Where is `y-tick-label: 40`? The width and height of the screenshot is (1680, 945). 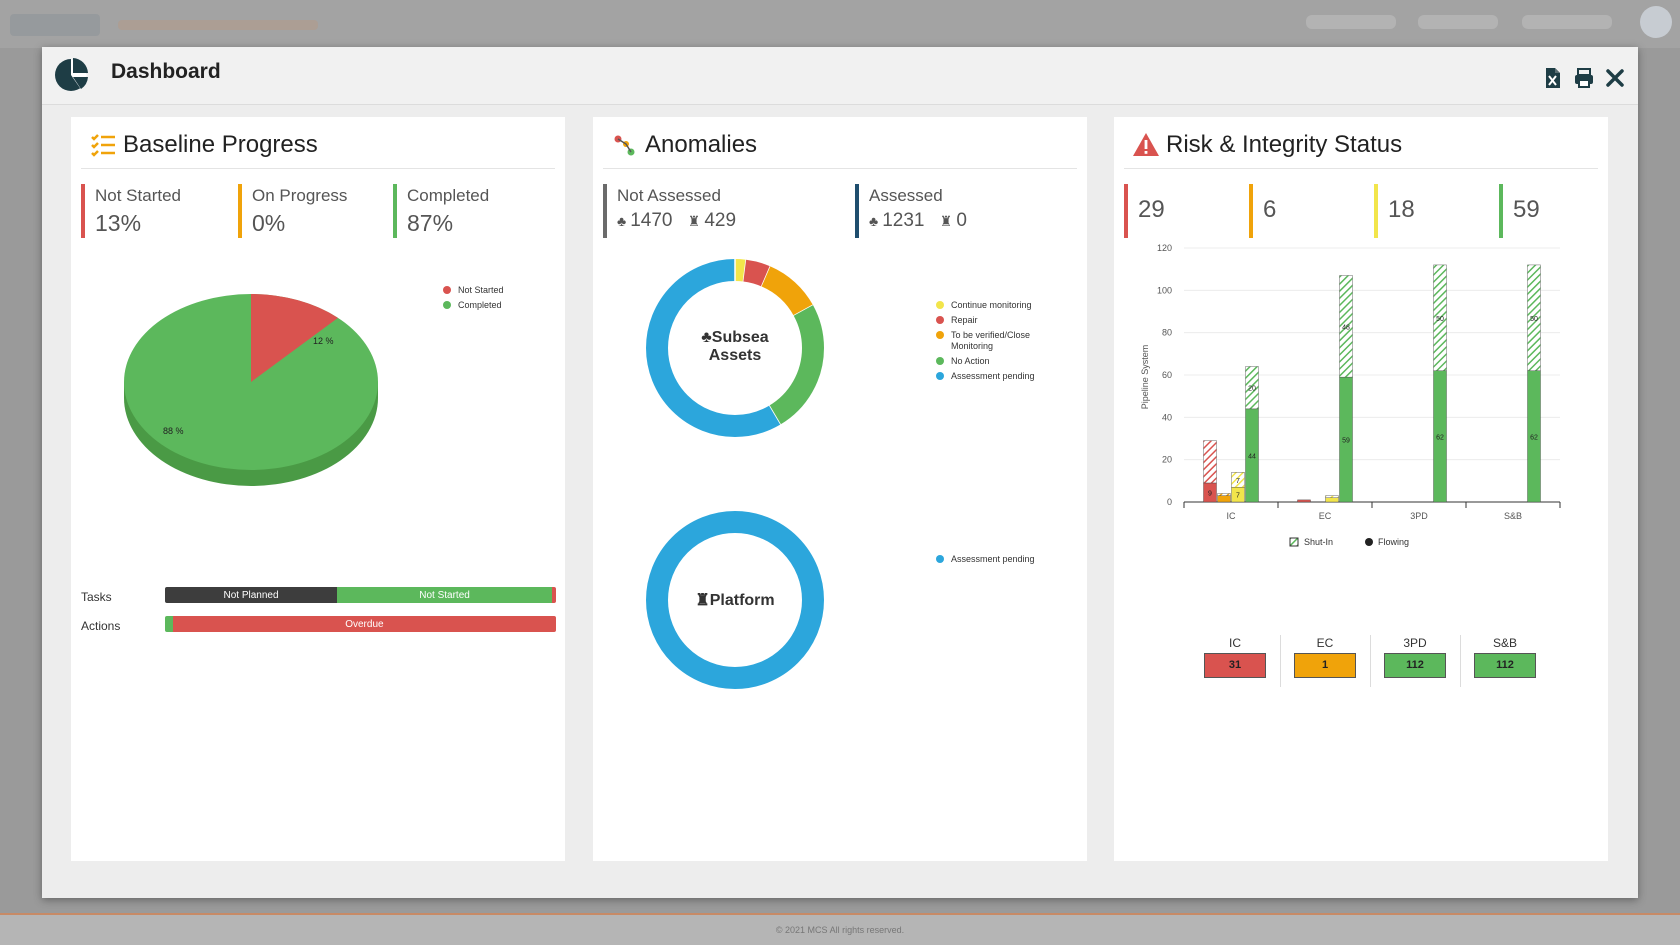
y-tick-label: 40 is located at coordinates (1167, 417).